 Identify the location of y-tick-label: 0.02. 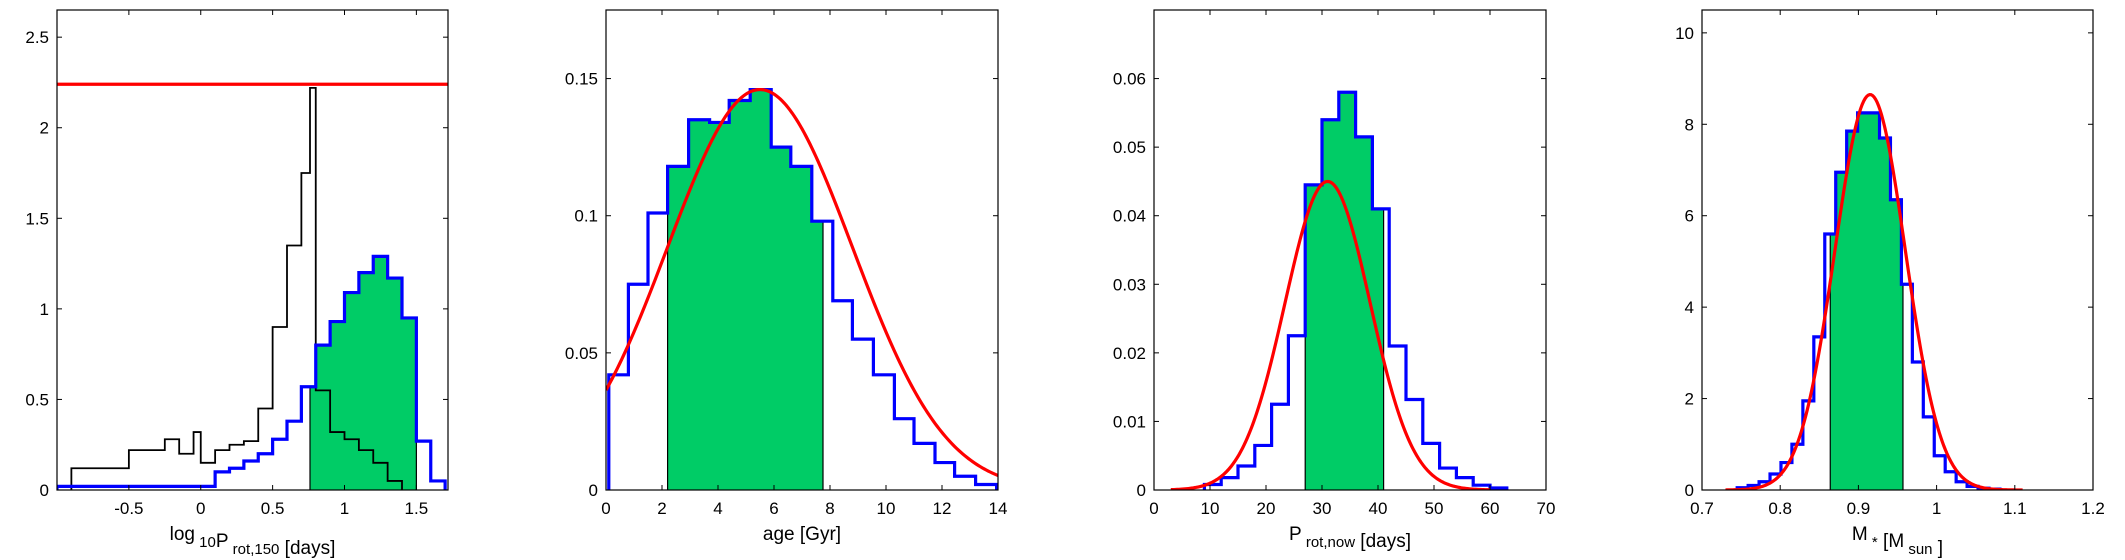
(1129, 353).